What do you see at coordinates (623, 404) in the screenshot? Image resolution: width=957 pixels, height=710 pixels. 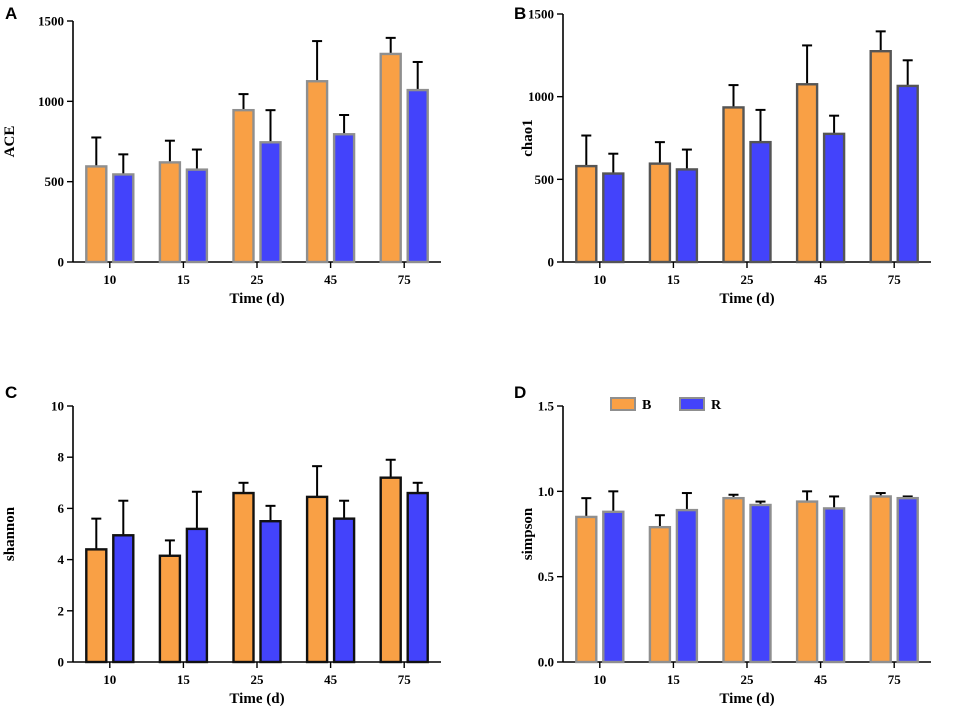 I see `legend-swatch-b` at bounding box center [623, 404].